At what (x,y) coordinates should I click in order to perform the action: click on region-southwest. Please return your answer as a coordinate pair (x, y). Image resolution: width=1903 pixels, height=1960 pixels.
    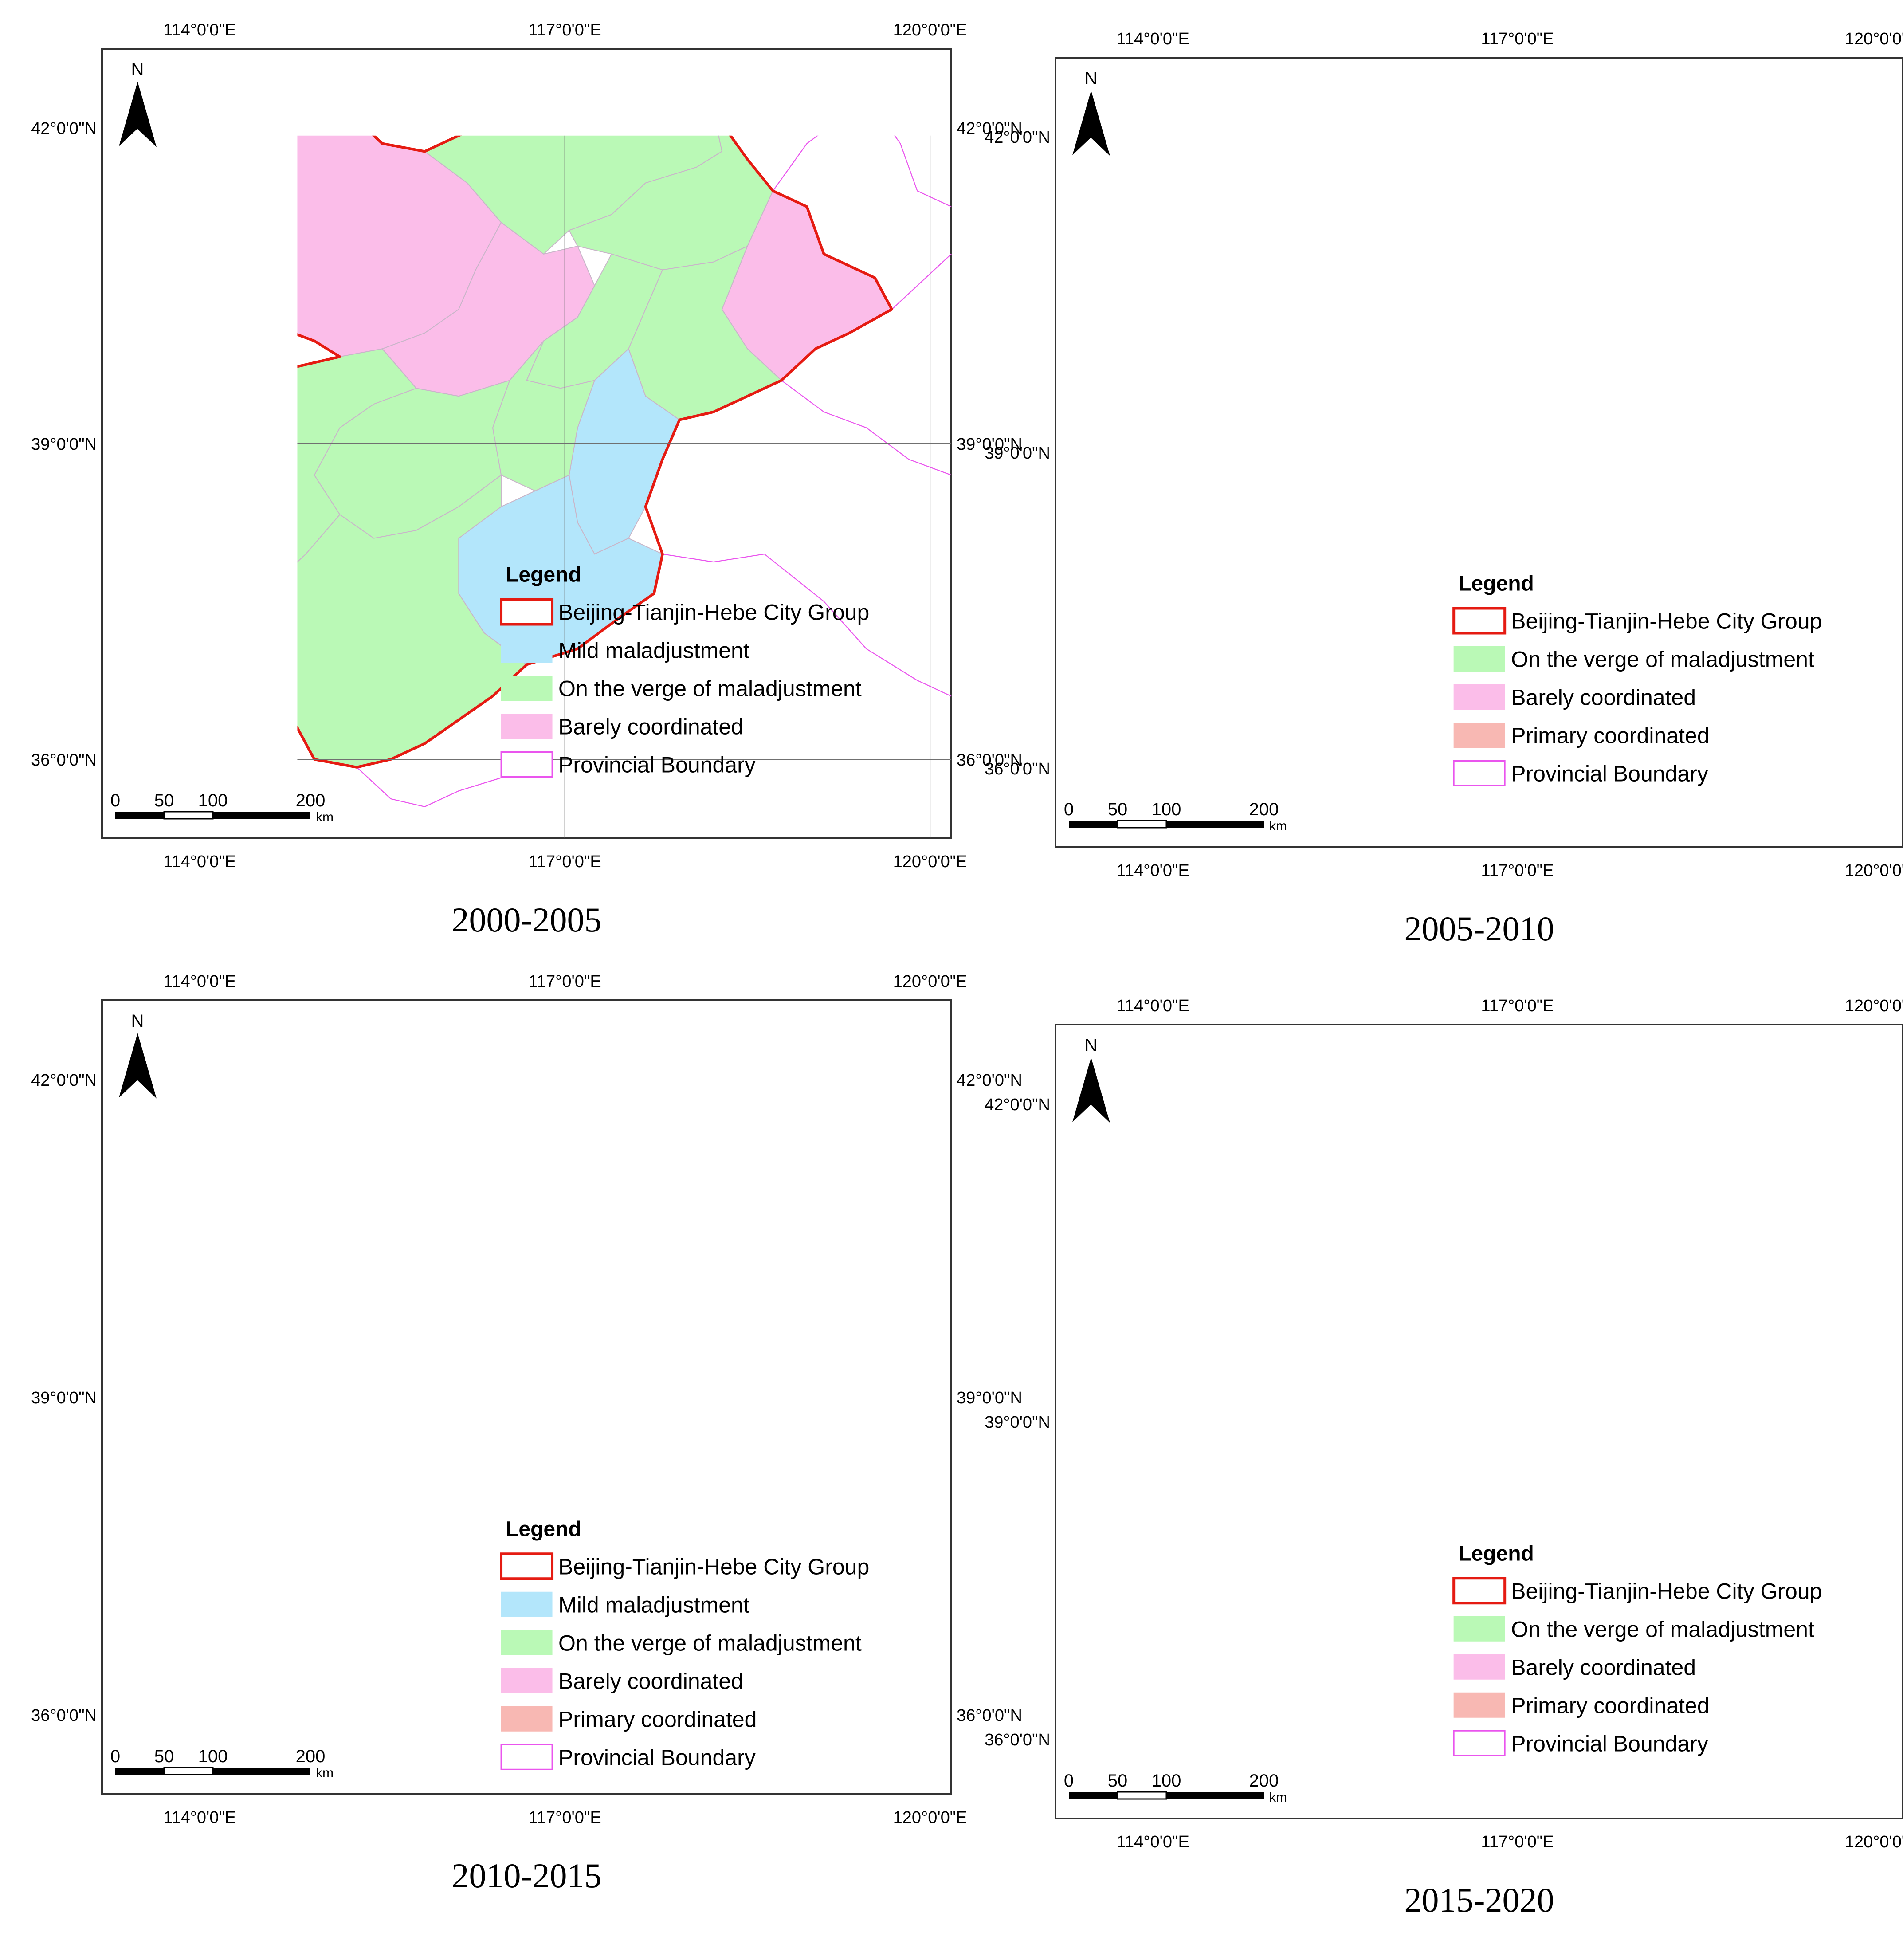
    Looking at the image, I should click on (356, 475).